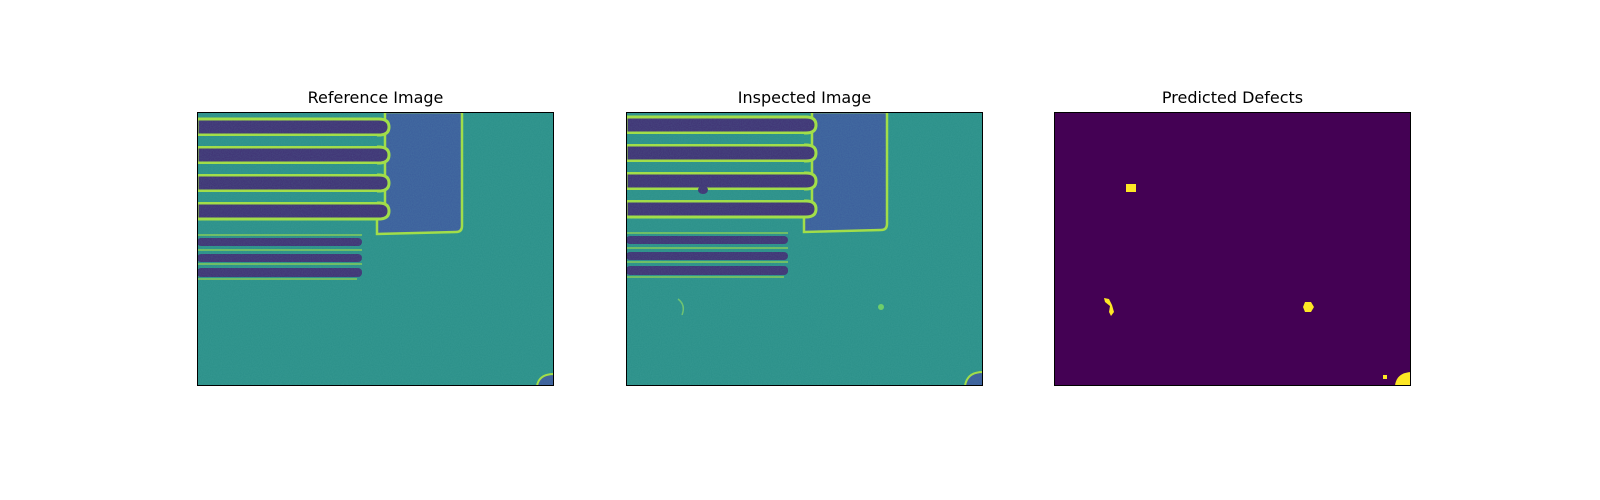  I want to click on inspected-image-title: Inspected Image, so click(804, 97).